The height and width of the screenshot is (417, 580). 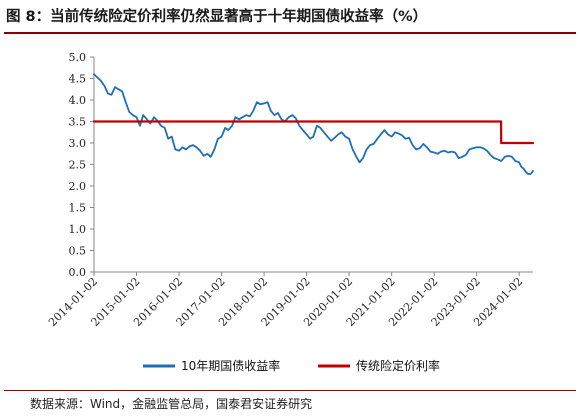 What do you see at coordinates (78, 57) in the screenshot?
I see `y-tick-label: 5.0` at bounding box center [78, 57].